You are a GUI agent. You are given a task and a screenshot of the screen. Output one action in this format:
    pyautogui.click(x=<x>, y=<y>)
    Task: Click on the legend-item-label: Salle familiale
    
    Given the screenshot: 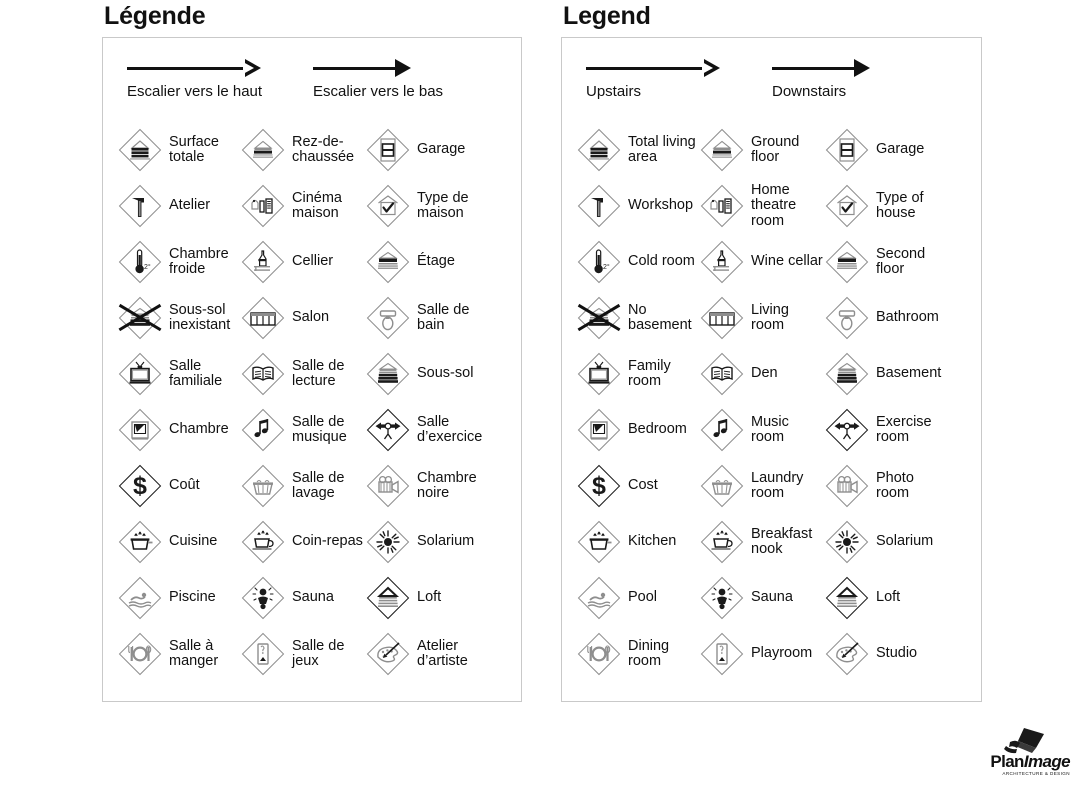 What is the action you would take?
    pyautogui.click(x=196, y=373)
    